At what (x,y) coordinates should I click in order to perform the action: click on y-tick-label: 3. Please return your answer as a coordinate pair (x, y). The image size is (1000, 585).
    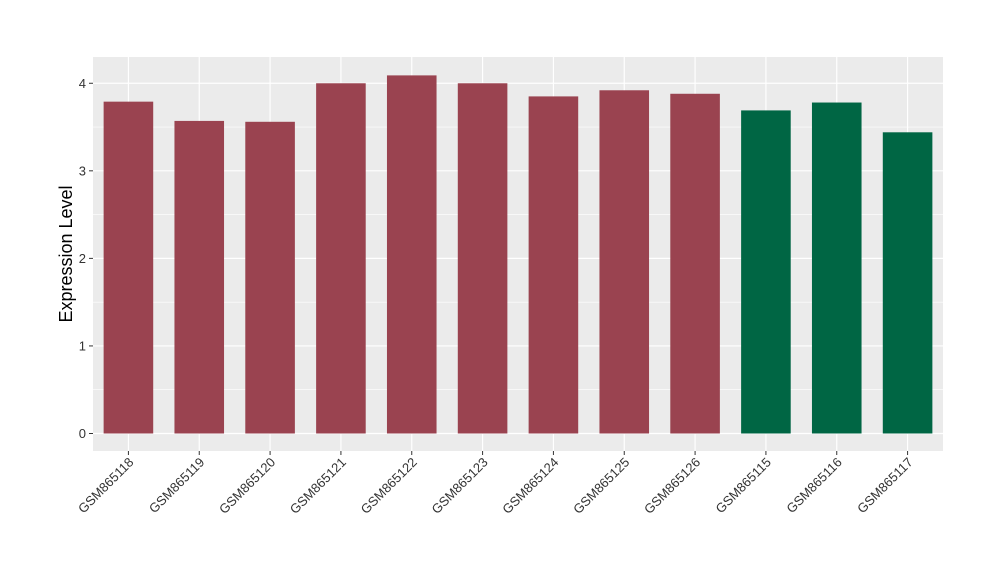
    Looking at the image, I should click on (82, 170).